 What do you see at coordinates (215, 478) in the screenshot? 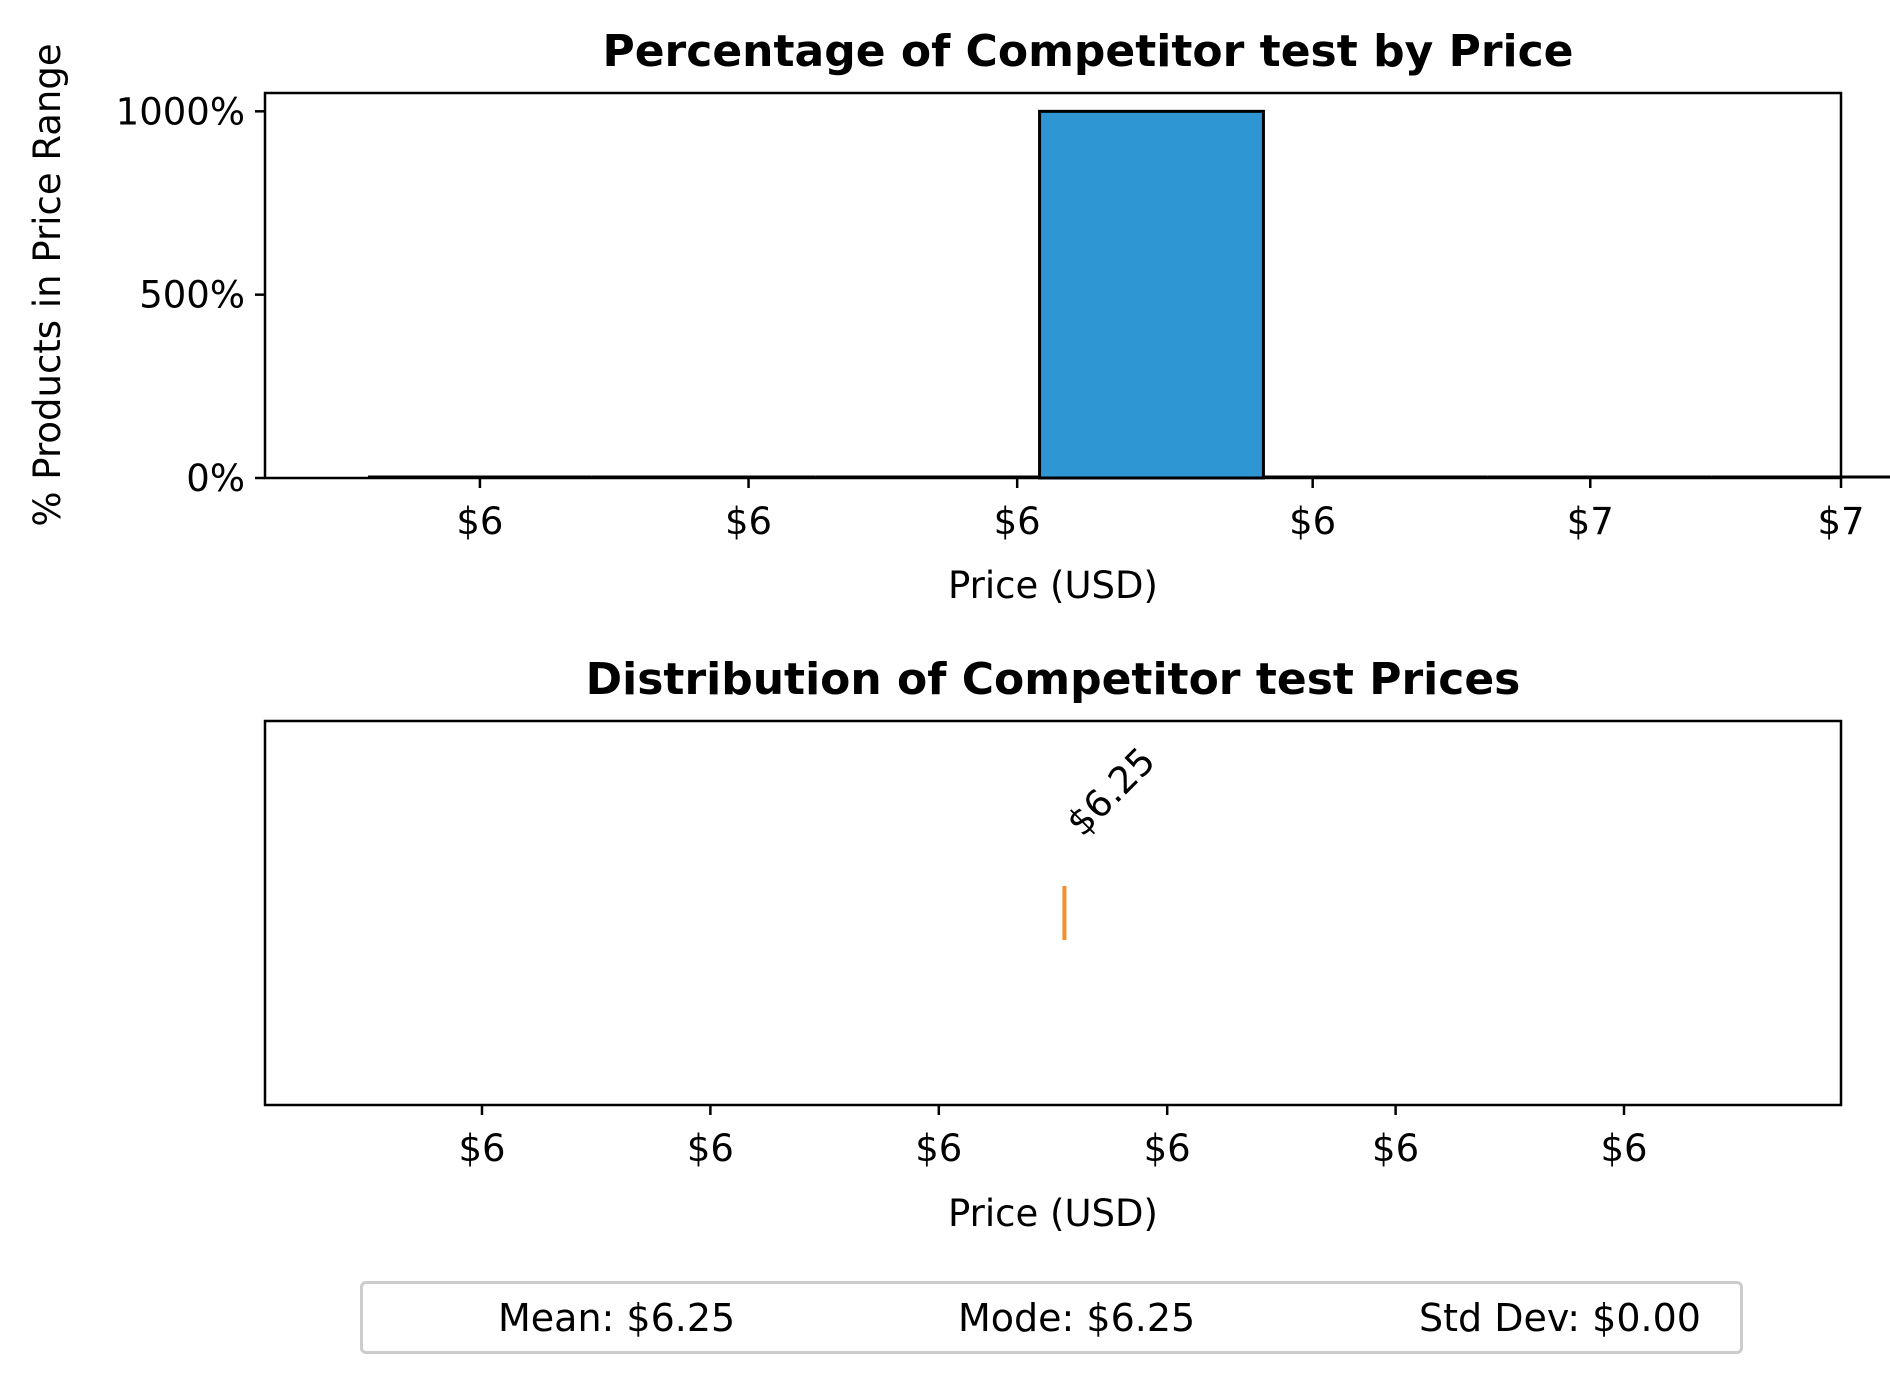
I see `histogram-y-tick-label: 0%` at bounding box center [215, 478].